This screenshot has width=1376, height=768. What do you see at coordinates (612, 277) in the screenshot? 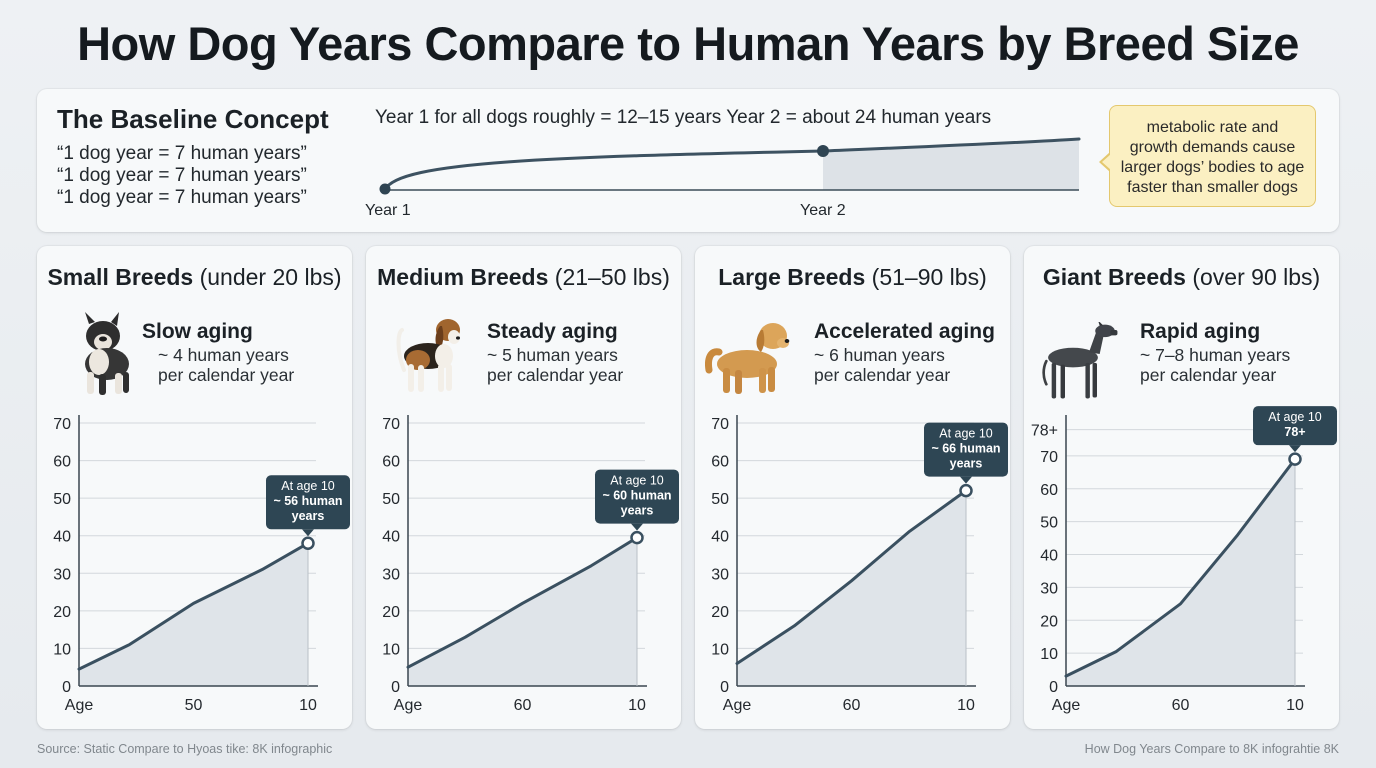
I see `card-range: (21–50 lbs)` at bounding box center [612, 277].